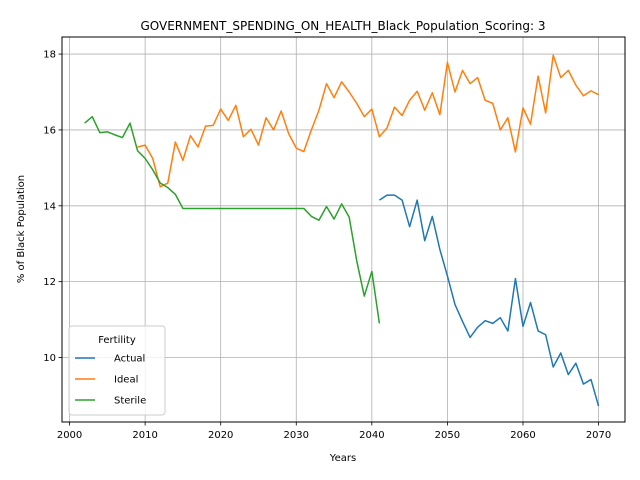 This screenshot has width=640, height=480. What do you see at coordinates (447, 435) in the screenshot?
I see `x-tick-label: 2050` at bounding box center [447, 435].